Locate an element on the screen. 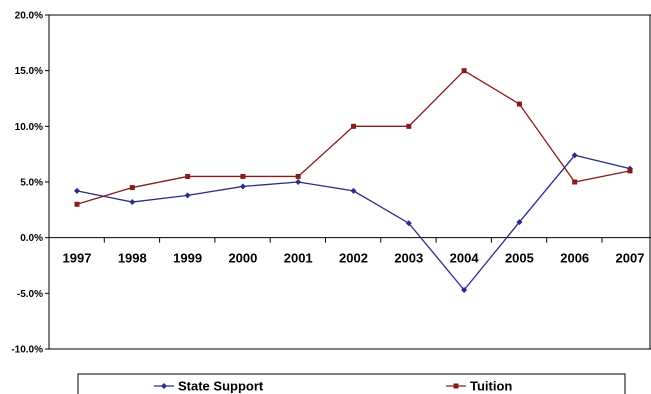 Image resolution: width=651 pixels, height=394 pixels. y-tick-label: -10.0% is located at coordinates (27, 350).